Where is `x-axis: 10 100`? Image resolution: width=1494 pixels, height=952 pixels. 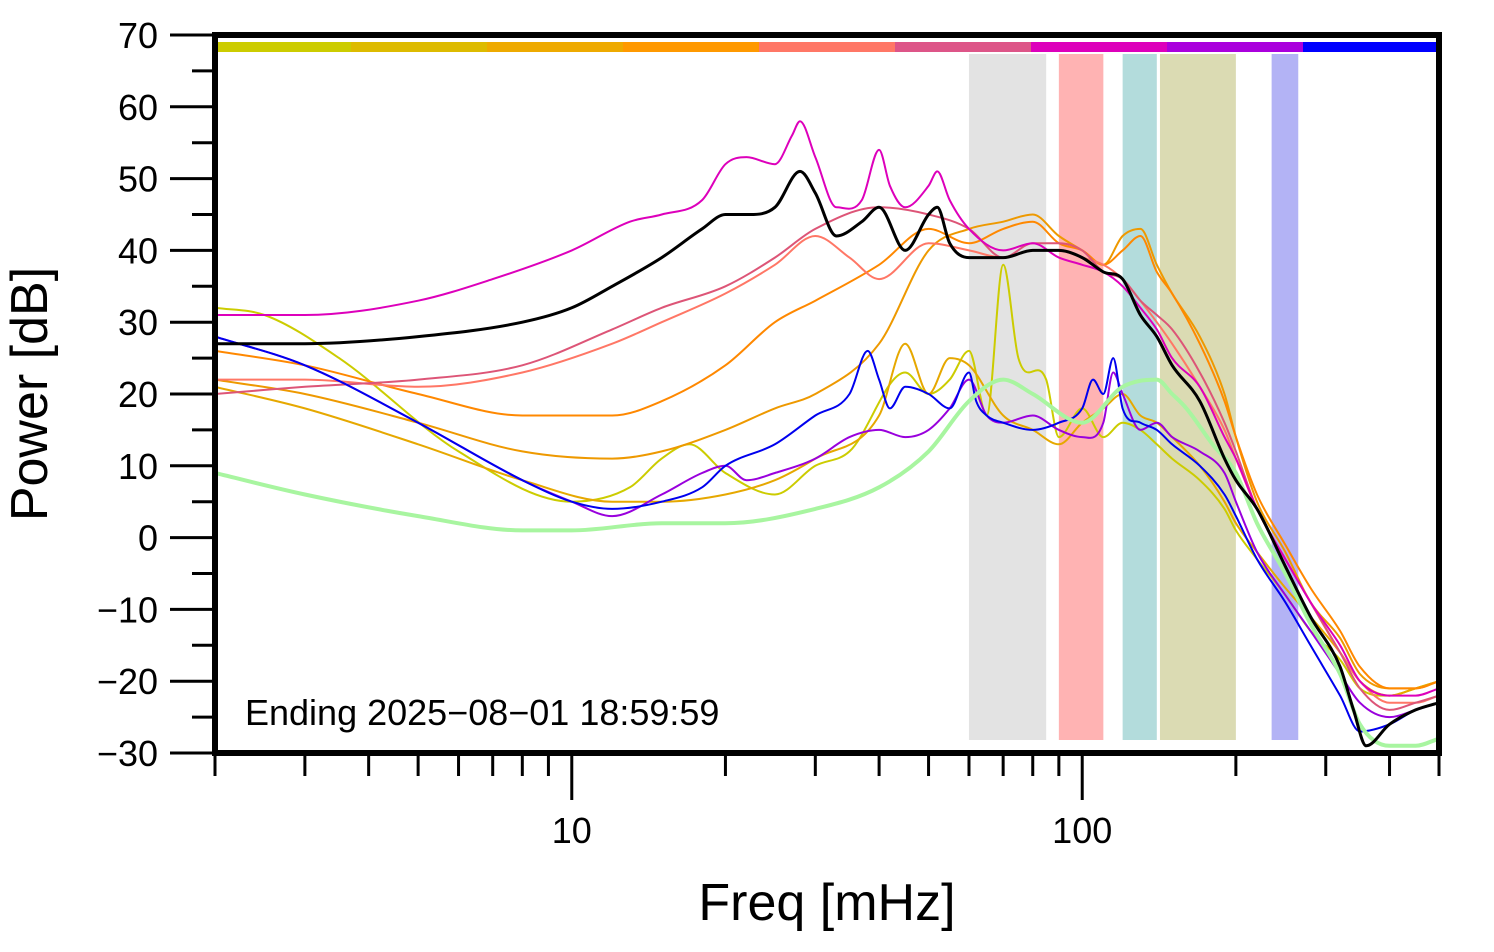
x-axis: 10 100 is located at coordinates (827, 802).